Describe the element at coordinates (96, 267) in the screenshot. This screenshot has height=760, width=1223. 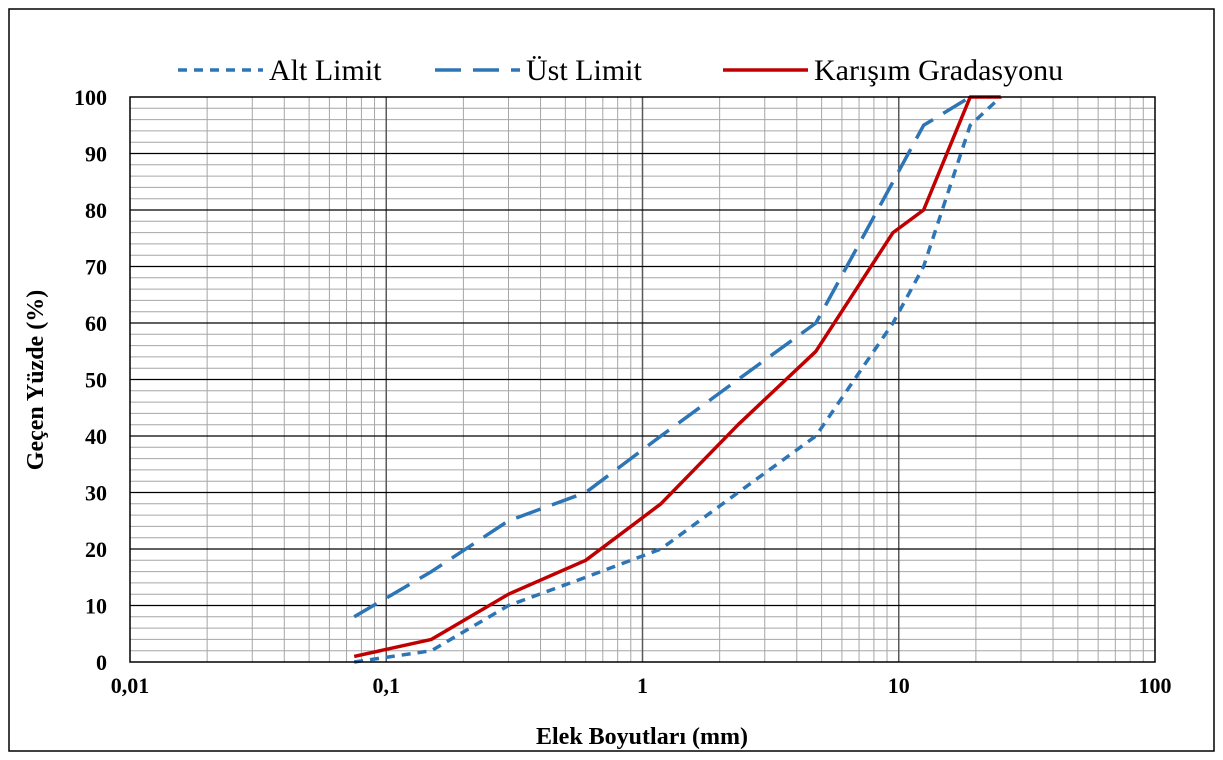
I see `y-tick-label: 70` at that location.